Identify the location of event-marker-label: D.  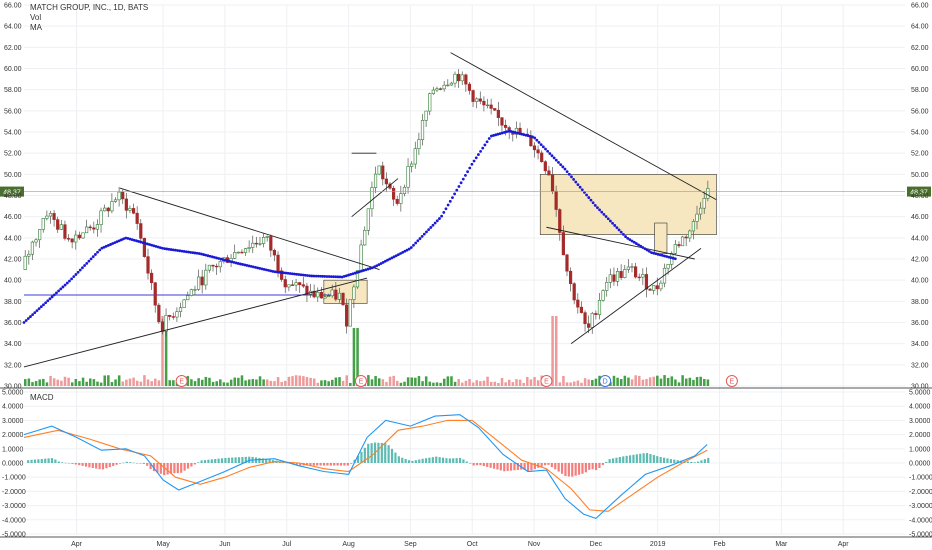
(605, 382).